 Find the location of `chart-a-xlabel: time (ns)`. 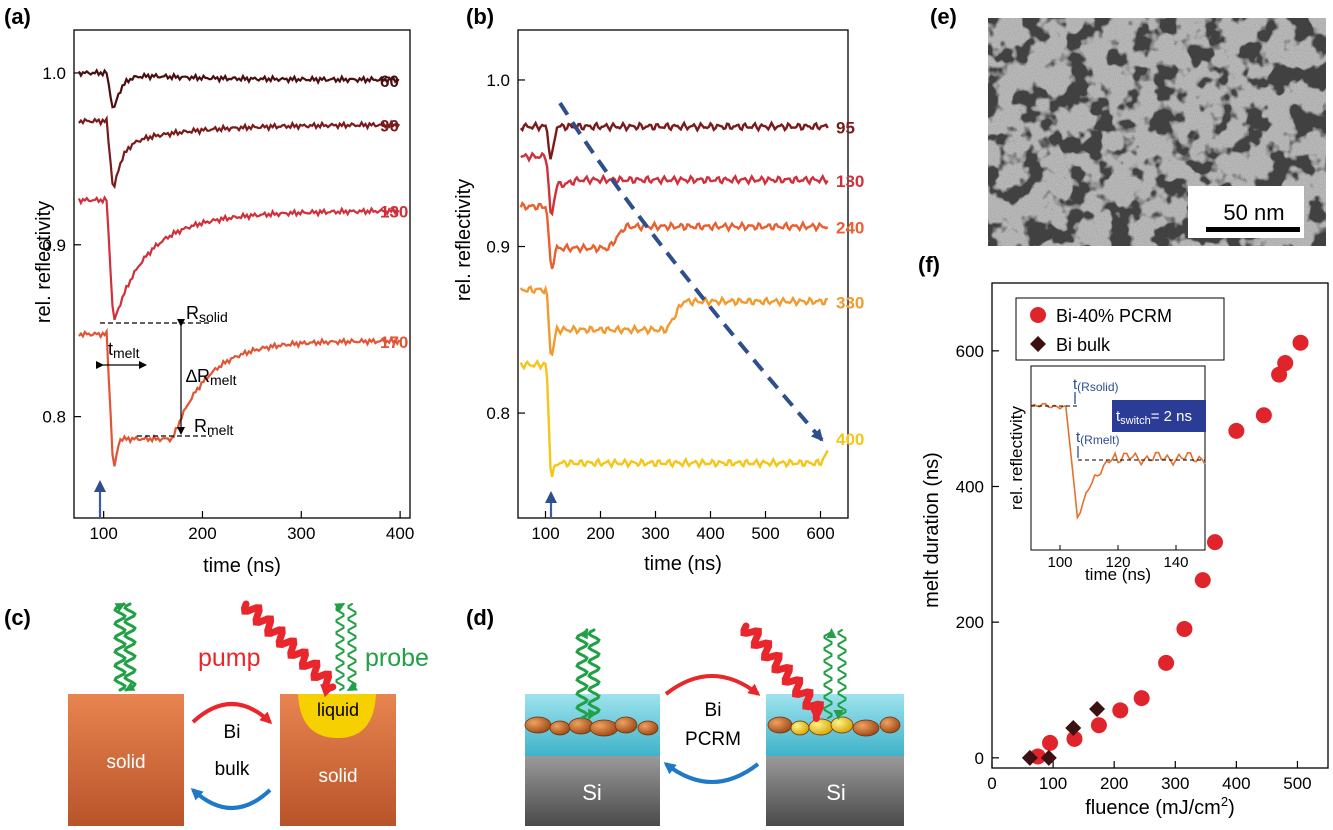

chart-a-xlabel: time (ns) is located at coordinates (242, 566).